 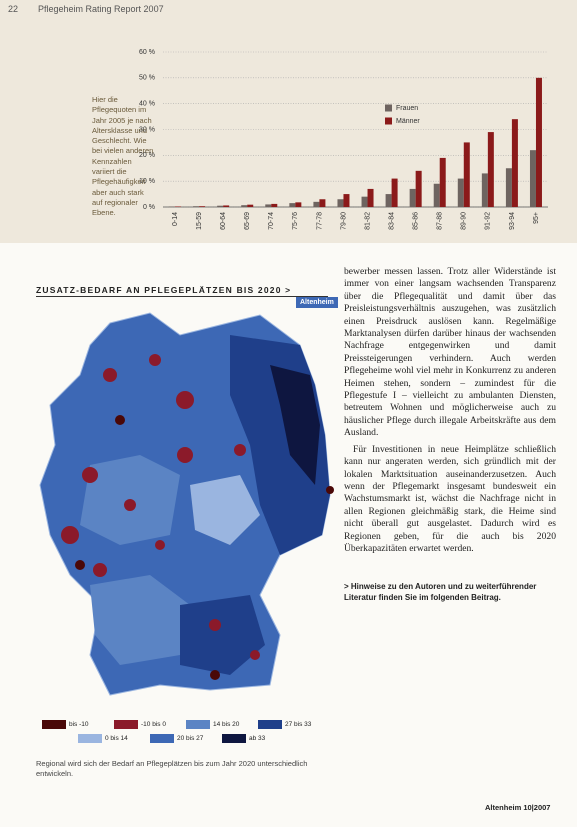 What do you see at coordinates (488, 221) in the screenshot?
I see `x-tick-label: 91-92` at bounding box center [488, 221].